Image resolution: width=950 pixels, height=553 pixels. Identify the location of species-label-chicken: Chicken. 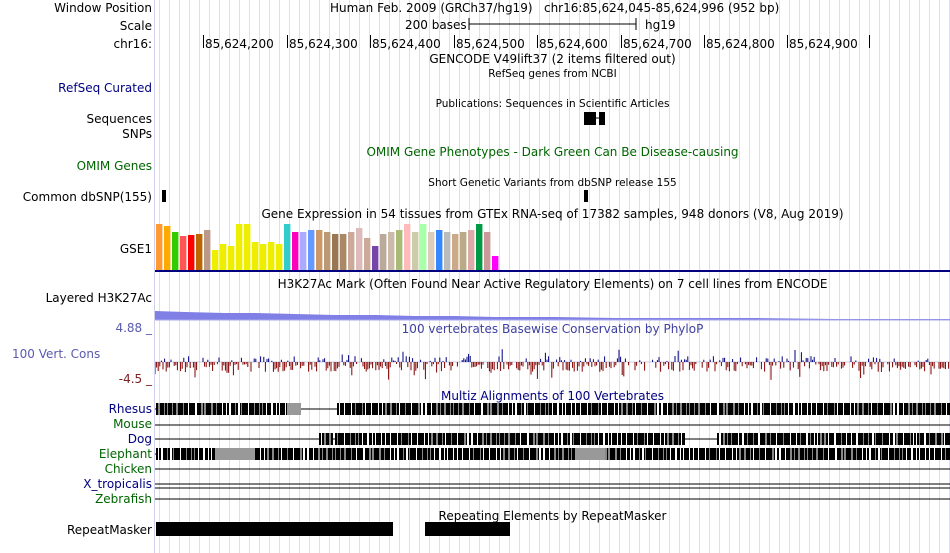
(128, 469).